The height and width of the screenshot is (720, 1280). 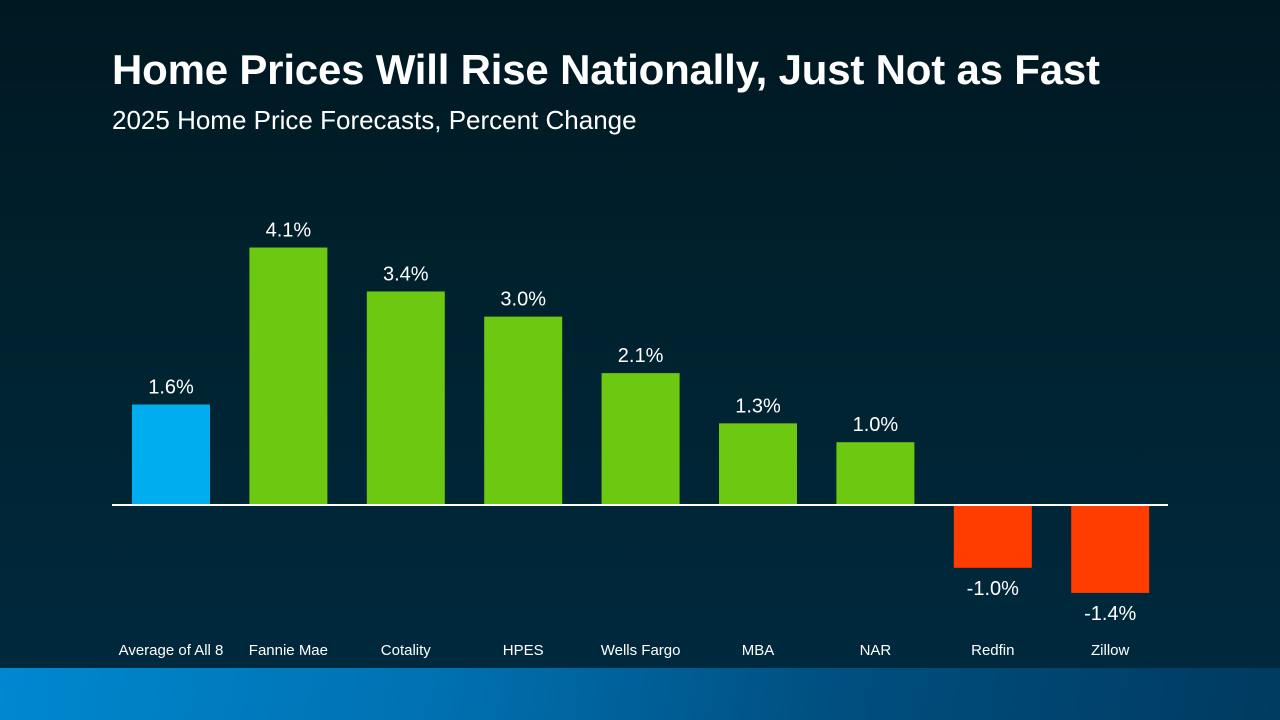 What do you see at coordinates (758, 650) in the screenshot?
I see `category-label: MBA` at bounding box center [758, 650].